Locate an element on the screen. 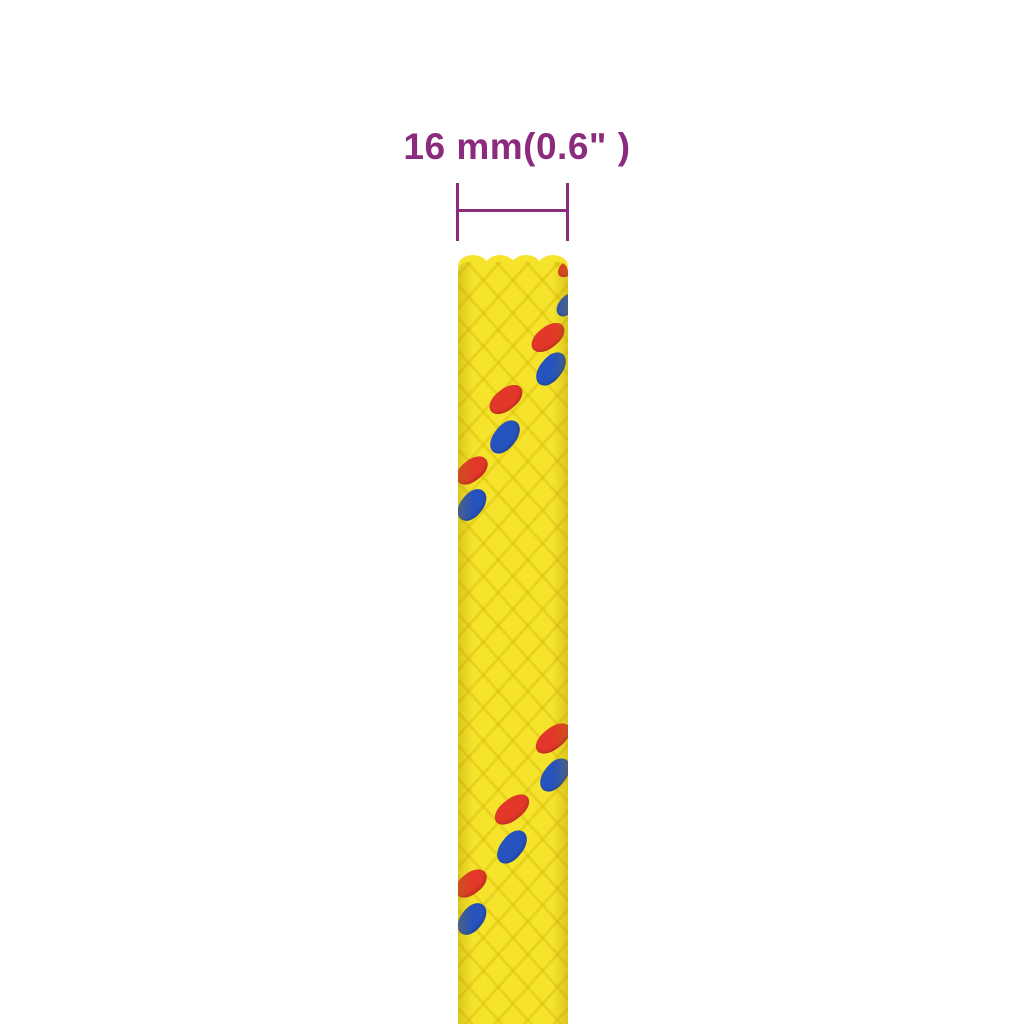  dimension-label: 16 mm(0.6" ) is located at coordinates (517, 146).